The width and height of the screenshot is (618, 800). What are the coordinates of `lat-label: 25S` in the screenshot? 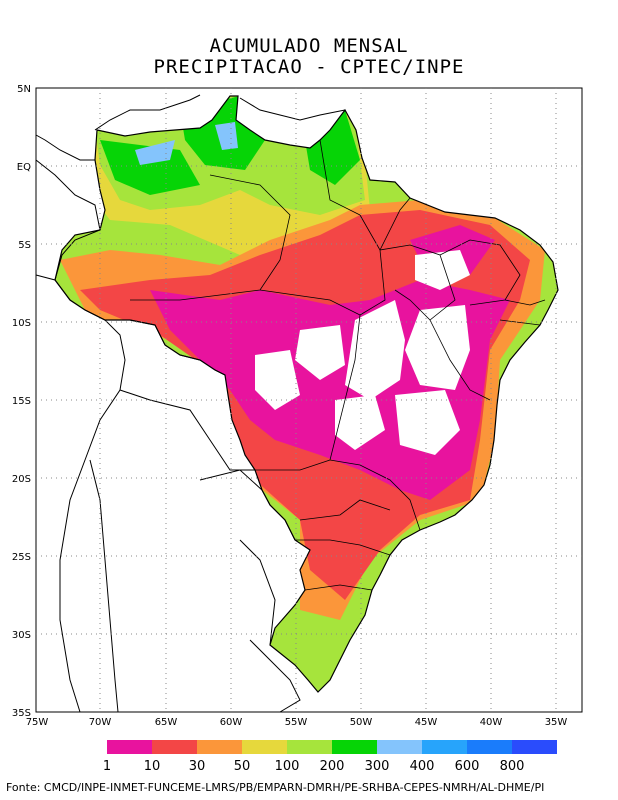 It's located at (21, 557).